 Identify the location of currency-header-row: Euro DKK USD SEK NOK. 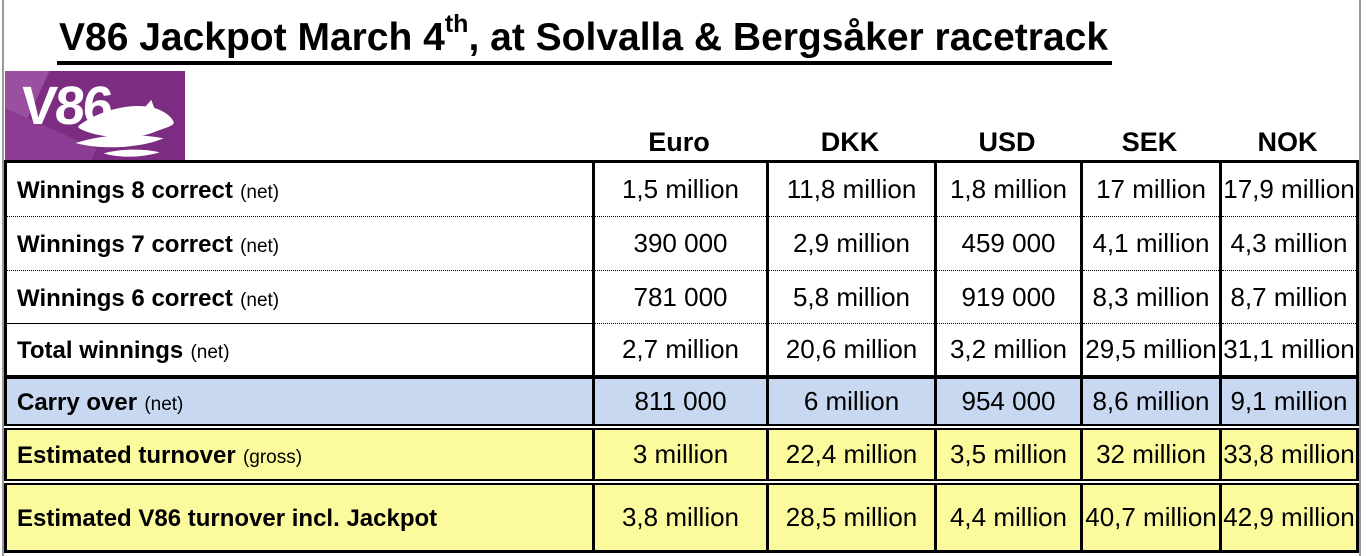
(680, 143).